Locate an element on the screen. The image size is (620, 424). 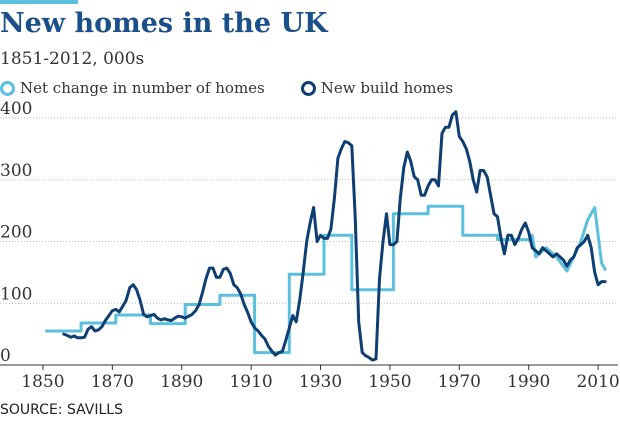
x-tick-label-1950: 1950 is located at coordinates (389, 382).